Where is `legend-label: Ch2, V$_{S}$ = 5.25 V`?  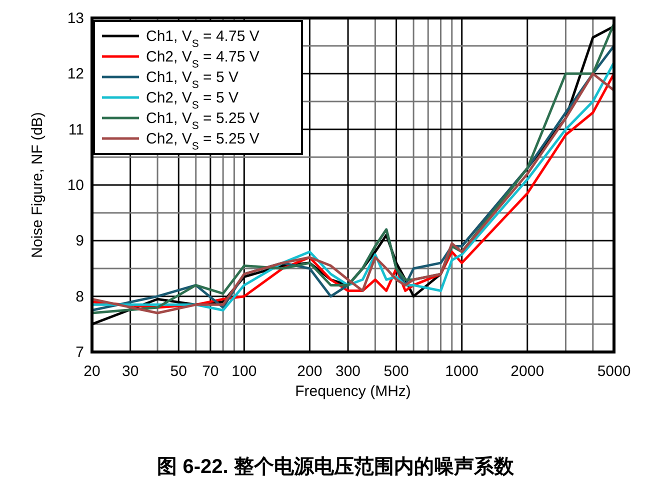 legend-label: Ch2, V$_{S}$ = 5.25 V is located at coordinates (203, 141).